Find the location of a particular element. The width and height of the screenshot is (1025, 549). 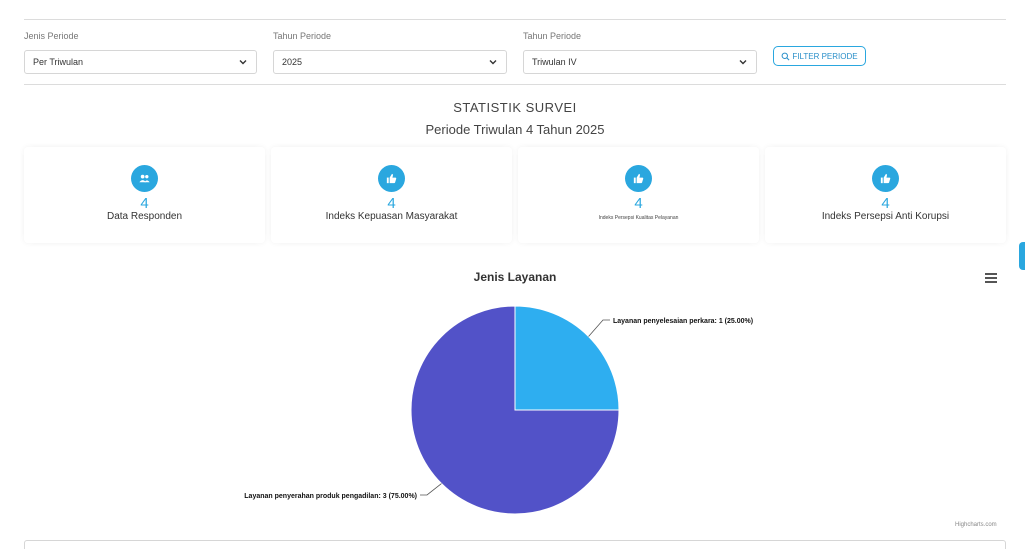

bottom-panel is located at coordinates (515, 544).